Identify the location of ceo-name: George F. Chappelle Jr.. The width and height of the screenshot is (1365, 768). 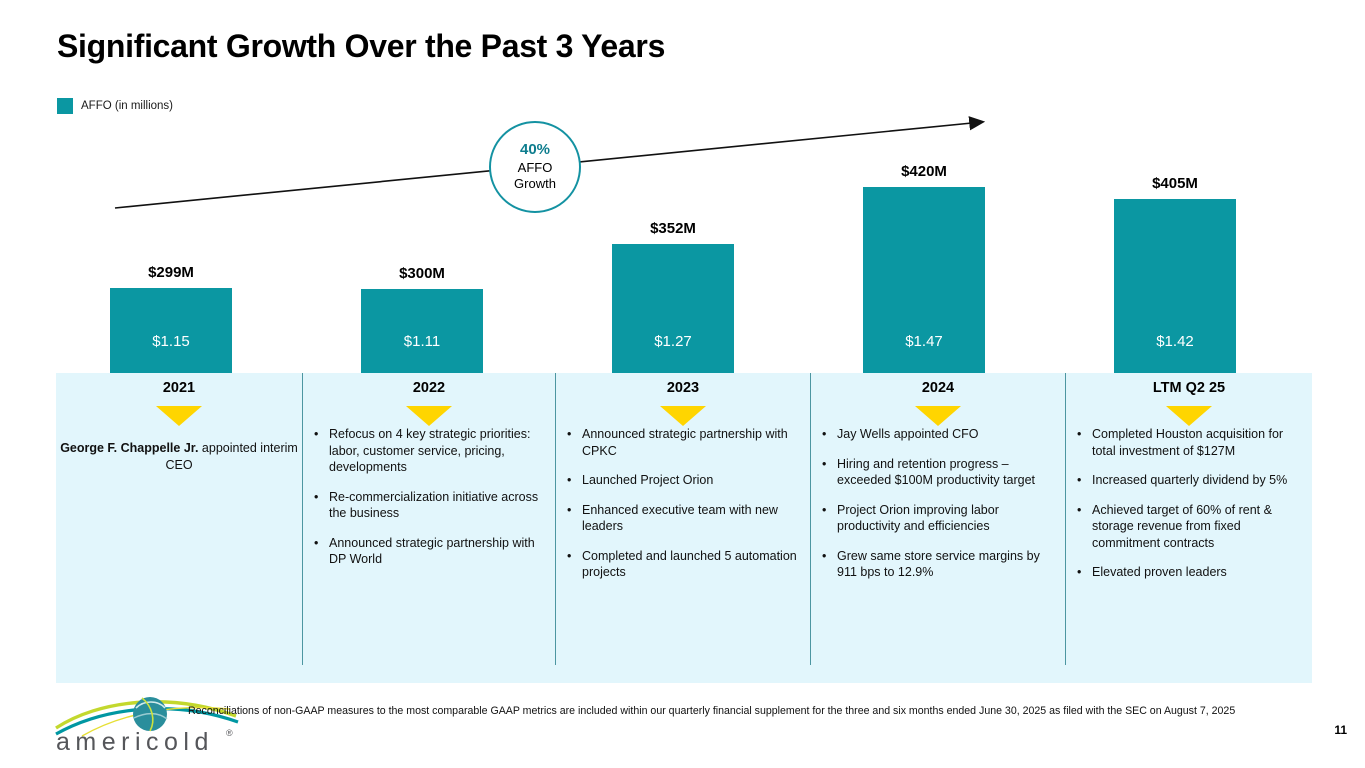
(129, 448).